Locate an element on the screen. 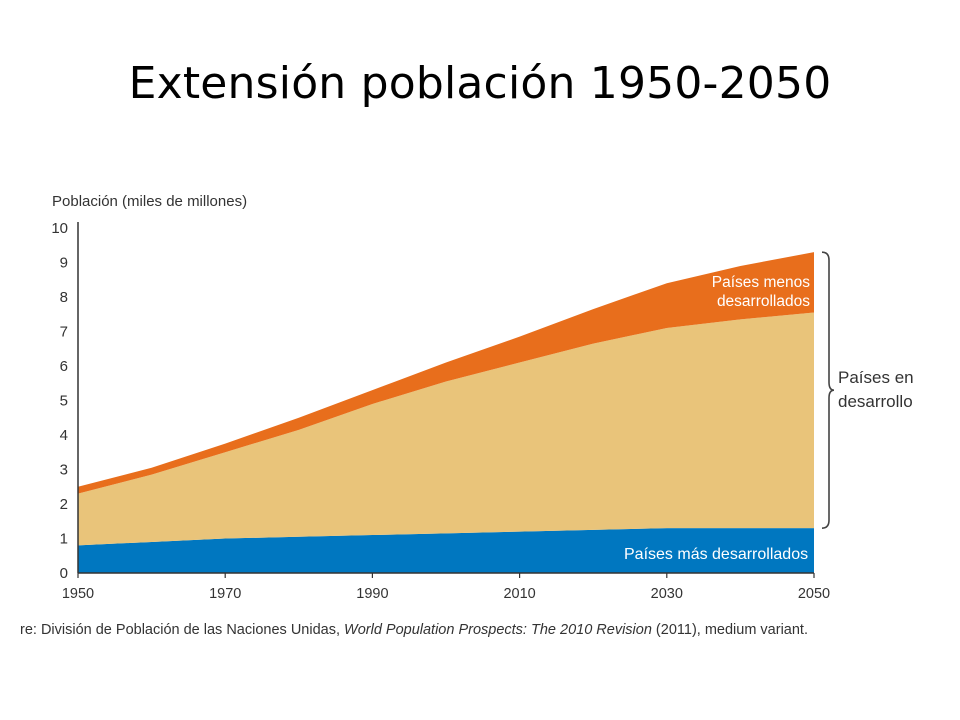 Image resolution: width=960 pixels, height=720 pixels. source-suffix: (2011), medium variant. is located at coordinates (729, 630).